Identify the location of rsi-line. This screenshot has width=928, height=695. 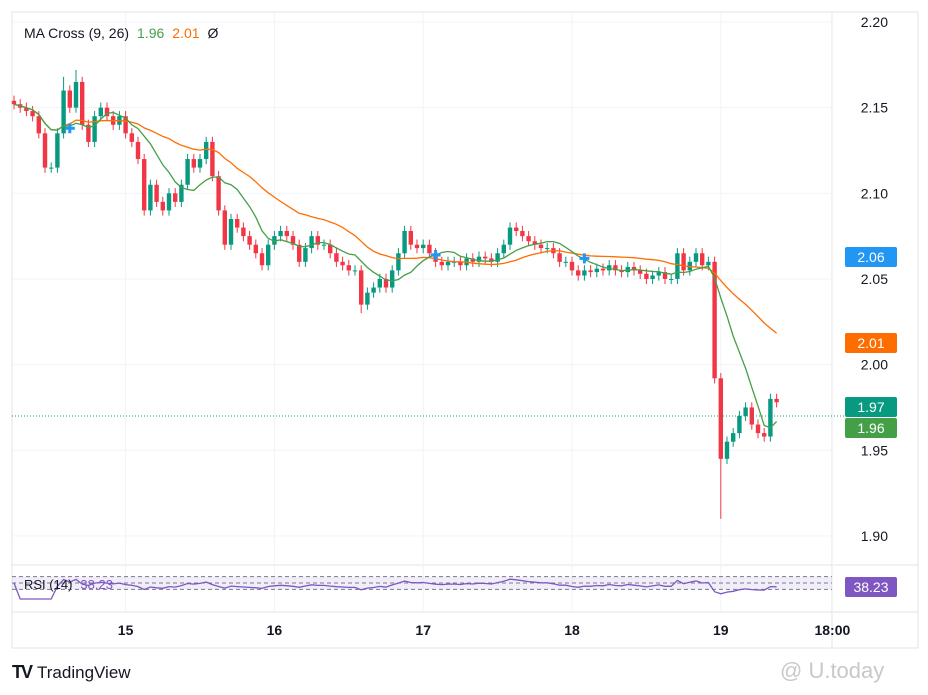
(395, 589).